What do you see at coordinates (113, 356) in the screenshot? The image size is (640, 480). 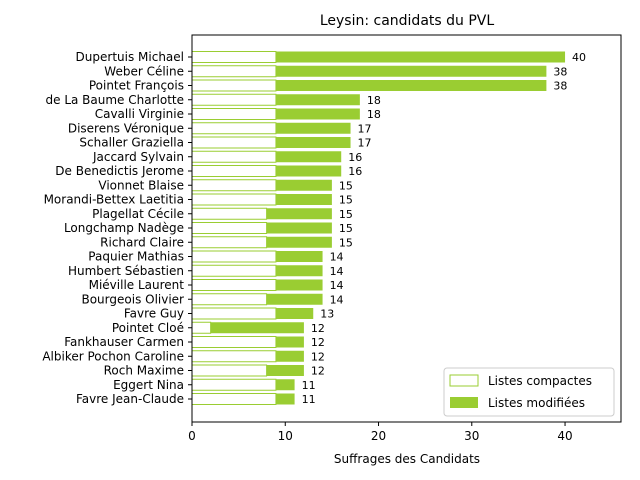 I see `y-tick-label-21: Albiker Pochon Caroline` at bounding box center [113, 356].